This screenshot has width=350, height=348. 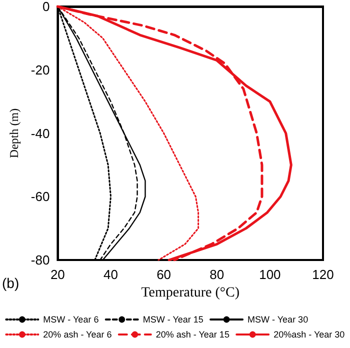 I want to click on legend-label: 20% ash - Year 15, so click(x=193, y=335).